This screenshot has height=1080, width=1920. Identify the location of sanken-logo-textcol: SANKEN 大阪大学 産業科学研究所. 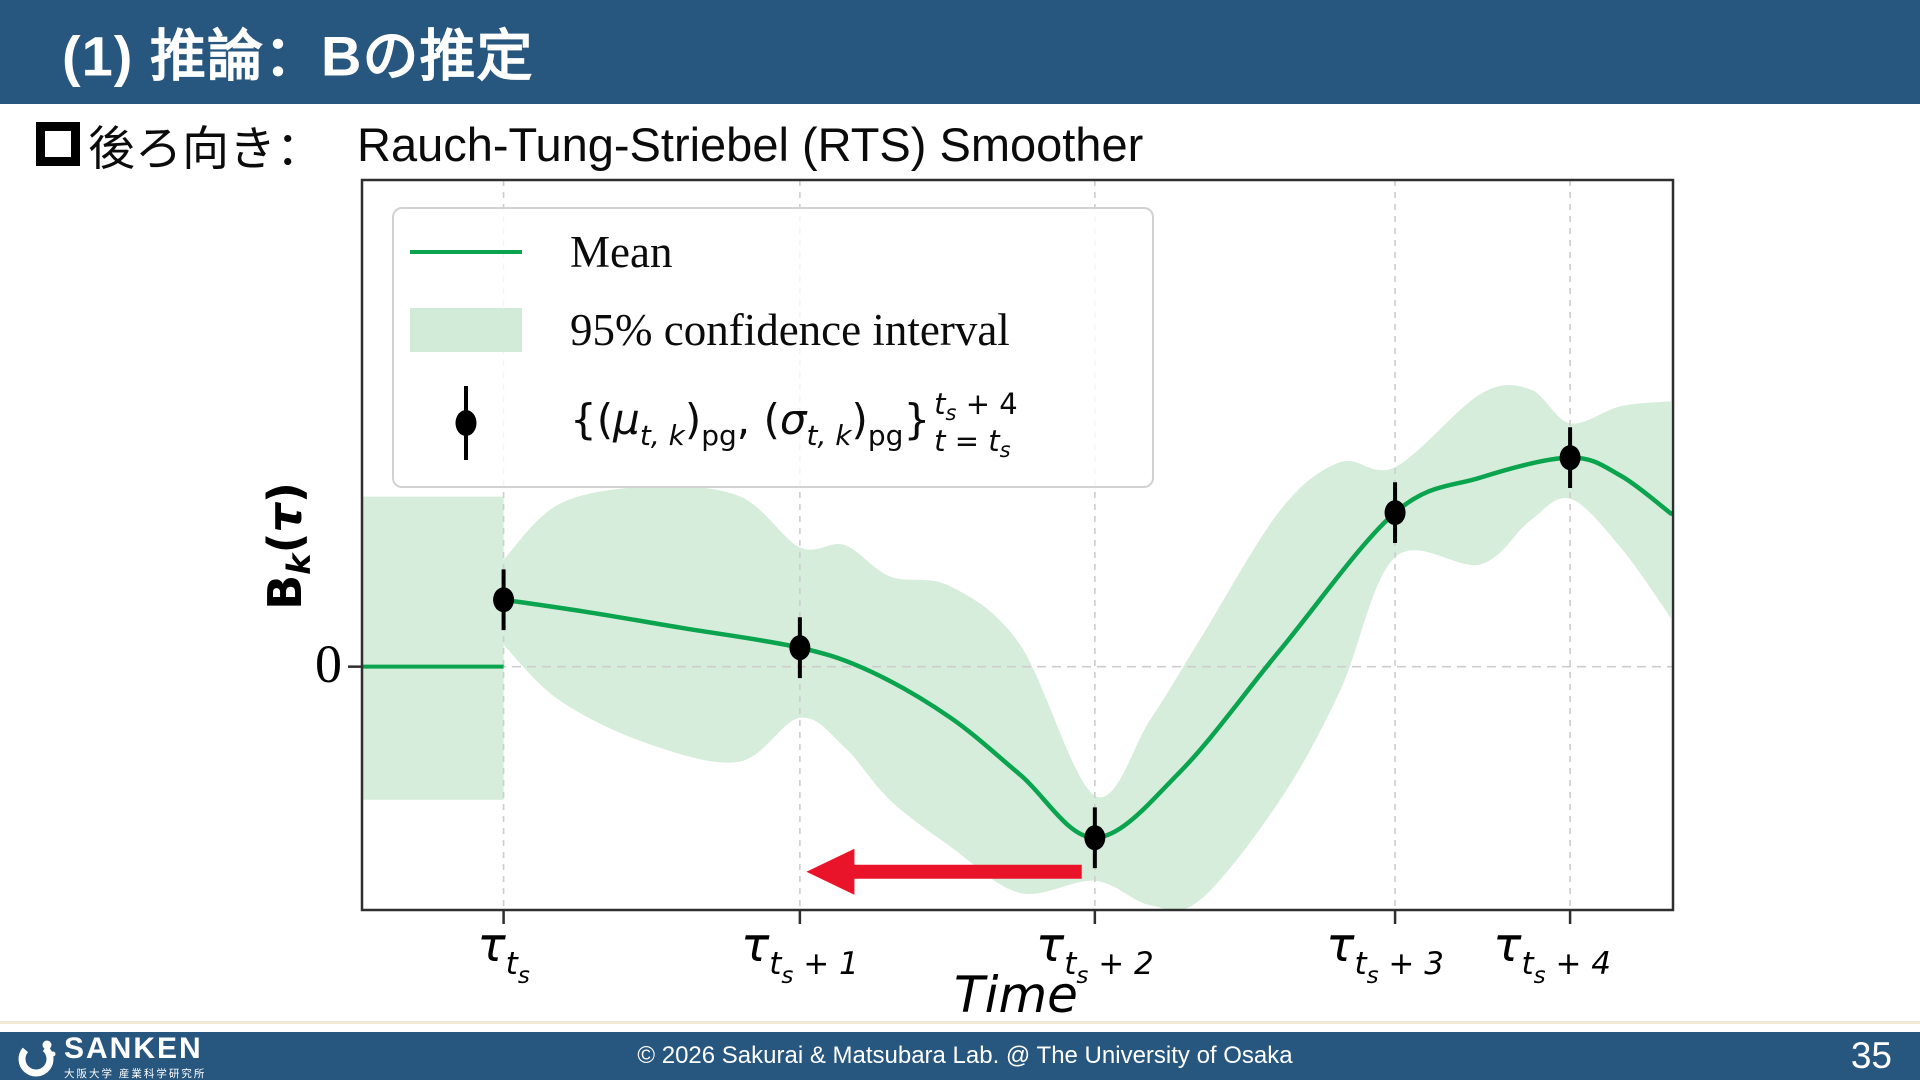
(135, 1057).